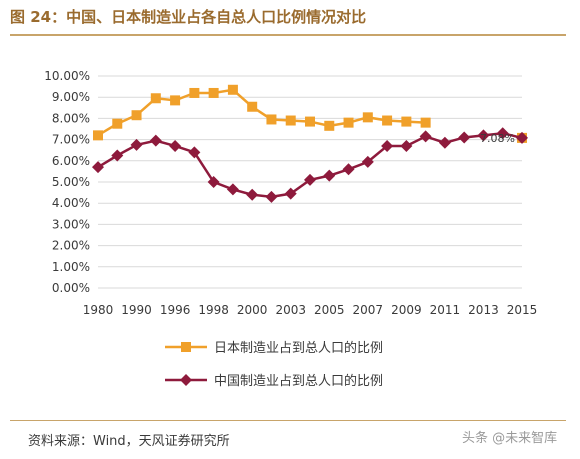  Describe the element at coordinates (71, 97) in the screenshot. I see `y-tick-label: 9.00%` at that location.